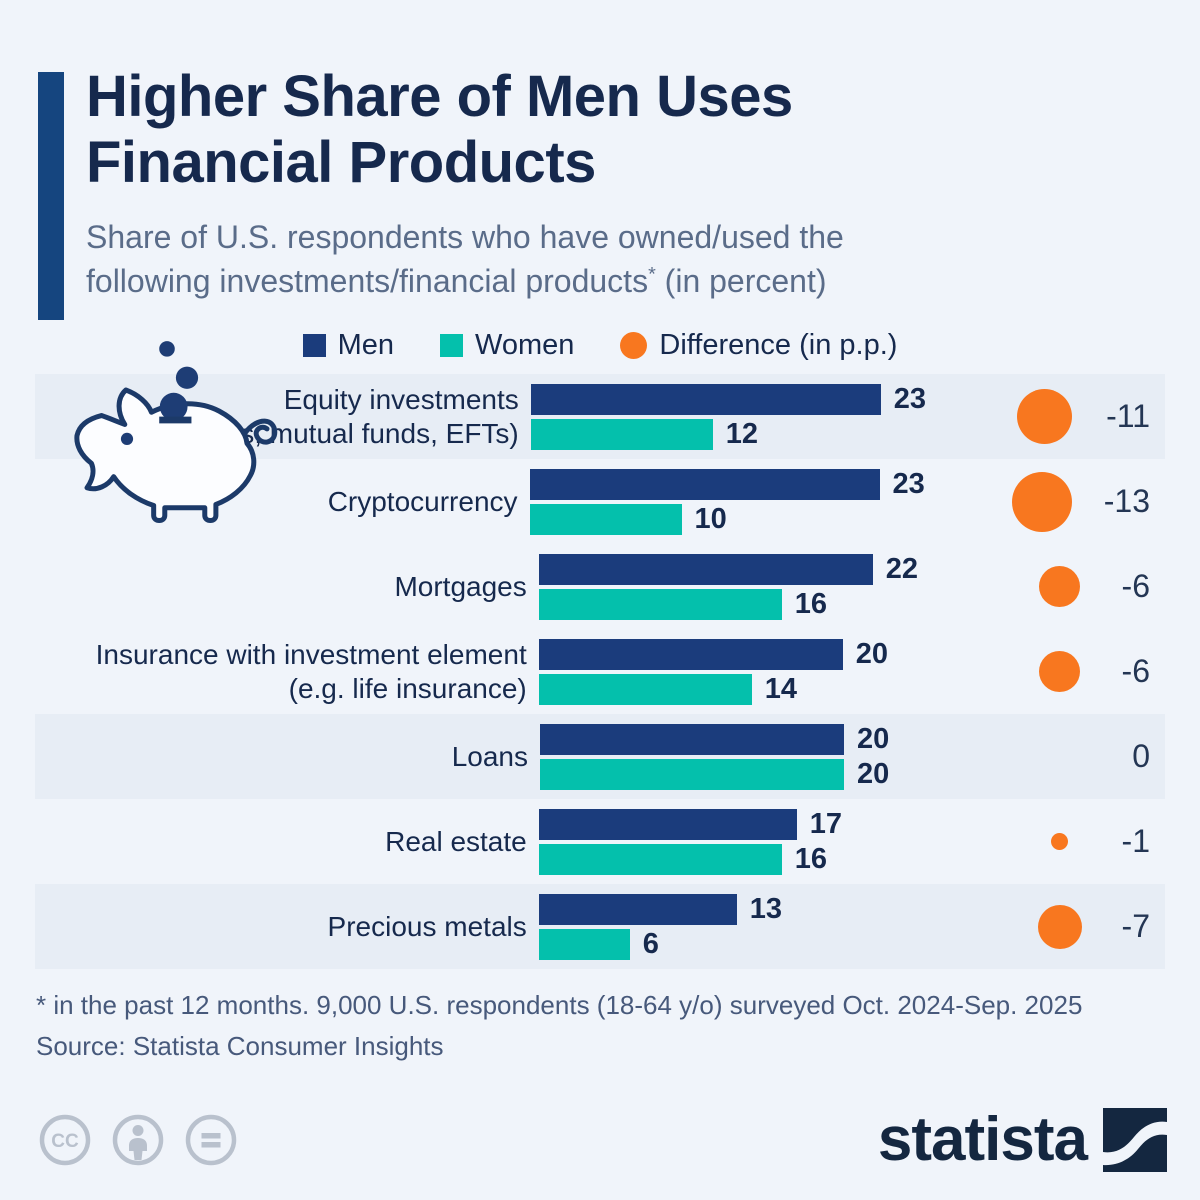 The image size is (1200, 1200). What do you see at coordinates (742, 433) in the screenshot?
I see `women-bar-value: 12` at bounding box center [742, 433].